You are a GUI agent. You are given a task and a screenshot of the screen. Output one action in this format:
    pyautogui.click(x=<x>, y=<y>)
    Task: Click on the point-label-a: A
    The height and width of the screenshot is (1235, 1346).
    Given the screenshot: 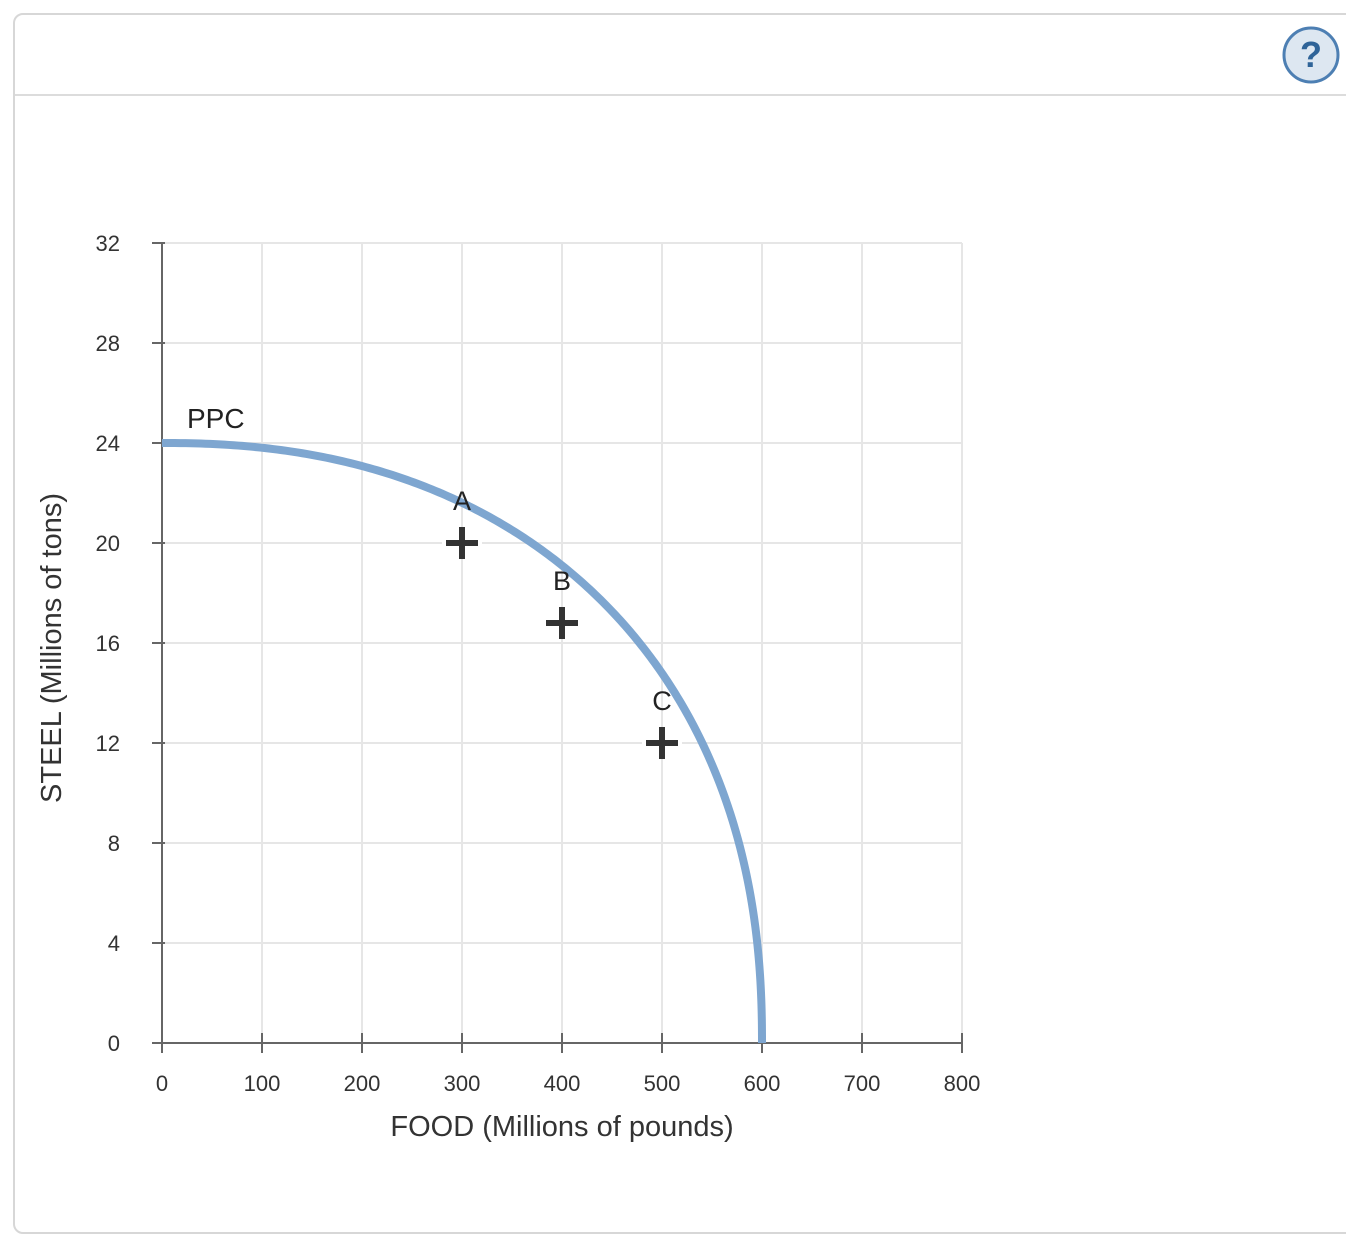 What is the action you would take?
    pyautogui.click(x=462, y=501)
    